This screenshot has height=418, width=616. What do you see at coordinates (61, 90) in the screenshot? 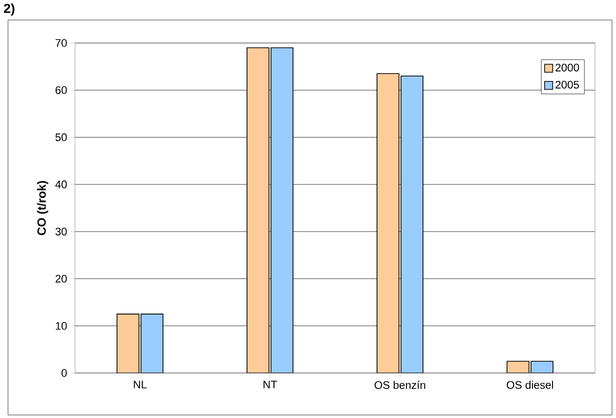
I see `y-tick-label: 60` at bounding box center [61, 90].